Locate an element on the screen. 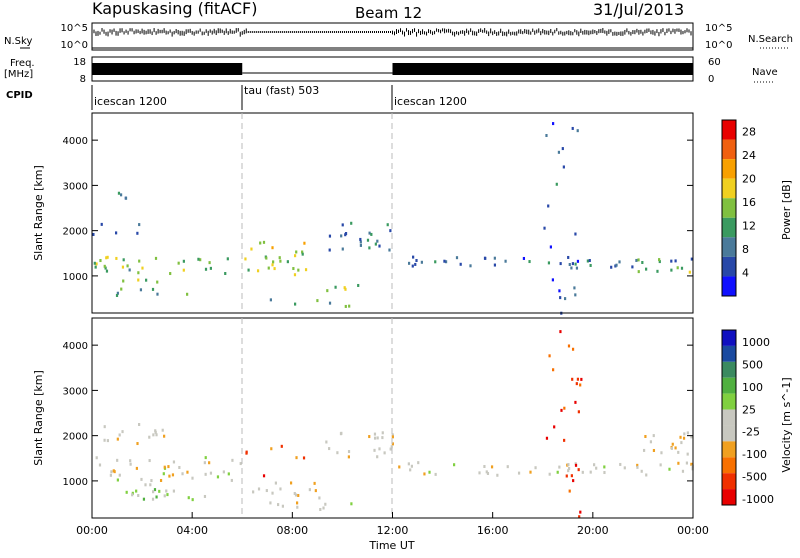 The height and width of the screenshot is (558, 800). y-tick-label: 3000 is located at coordinates (75, 186).